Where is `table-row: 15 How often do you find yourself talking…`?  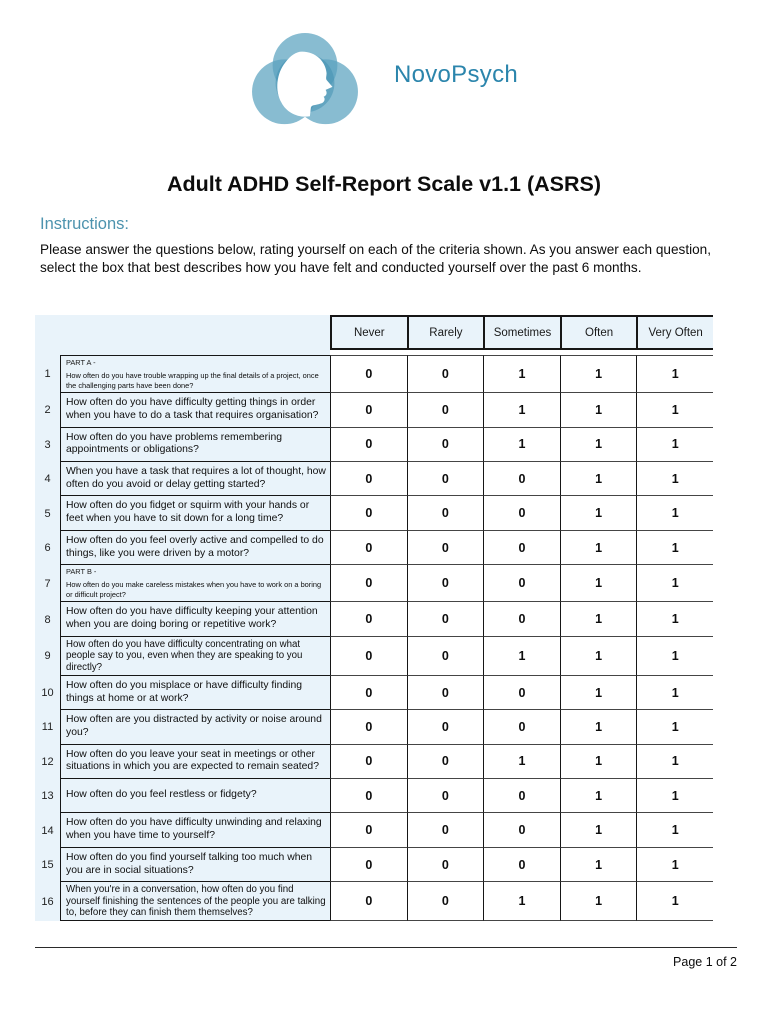
table-row: 15 How often do you find yourself talking… is located at coordinates (374, 865).